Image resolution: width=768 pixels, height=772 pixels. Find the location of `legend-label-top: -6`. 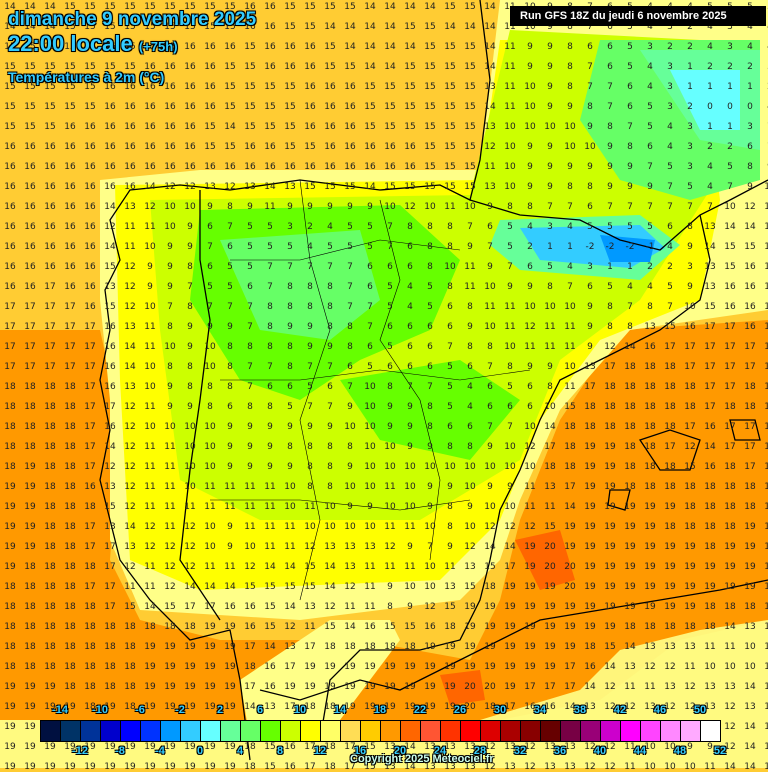

legend-label-top: -6 is located at coordinates (140, 710).